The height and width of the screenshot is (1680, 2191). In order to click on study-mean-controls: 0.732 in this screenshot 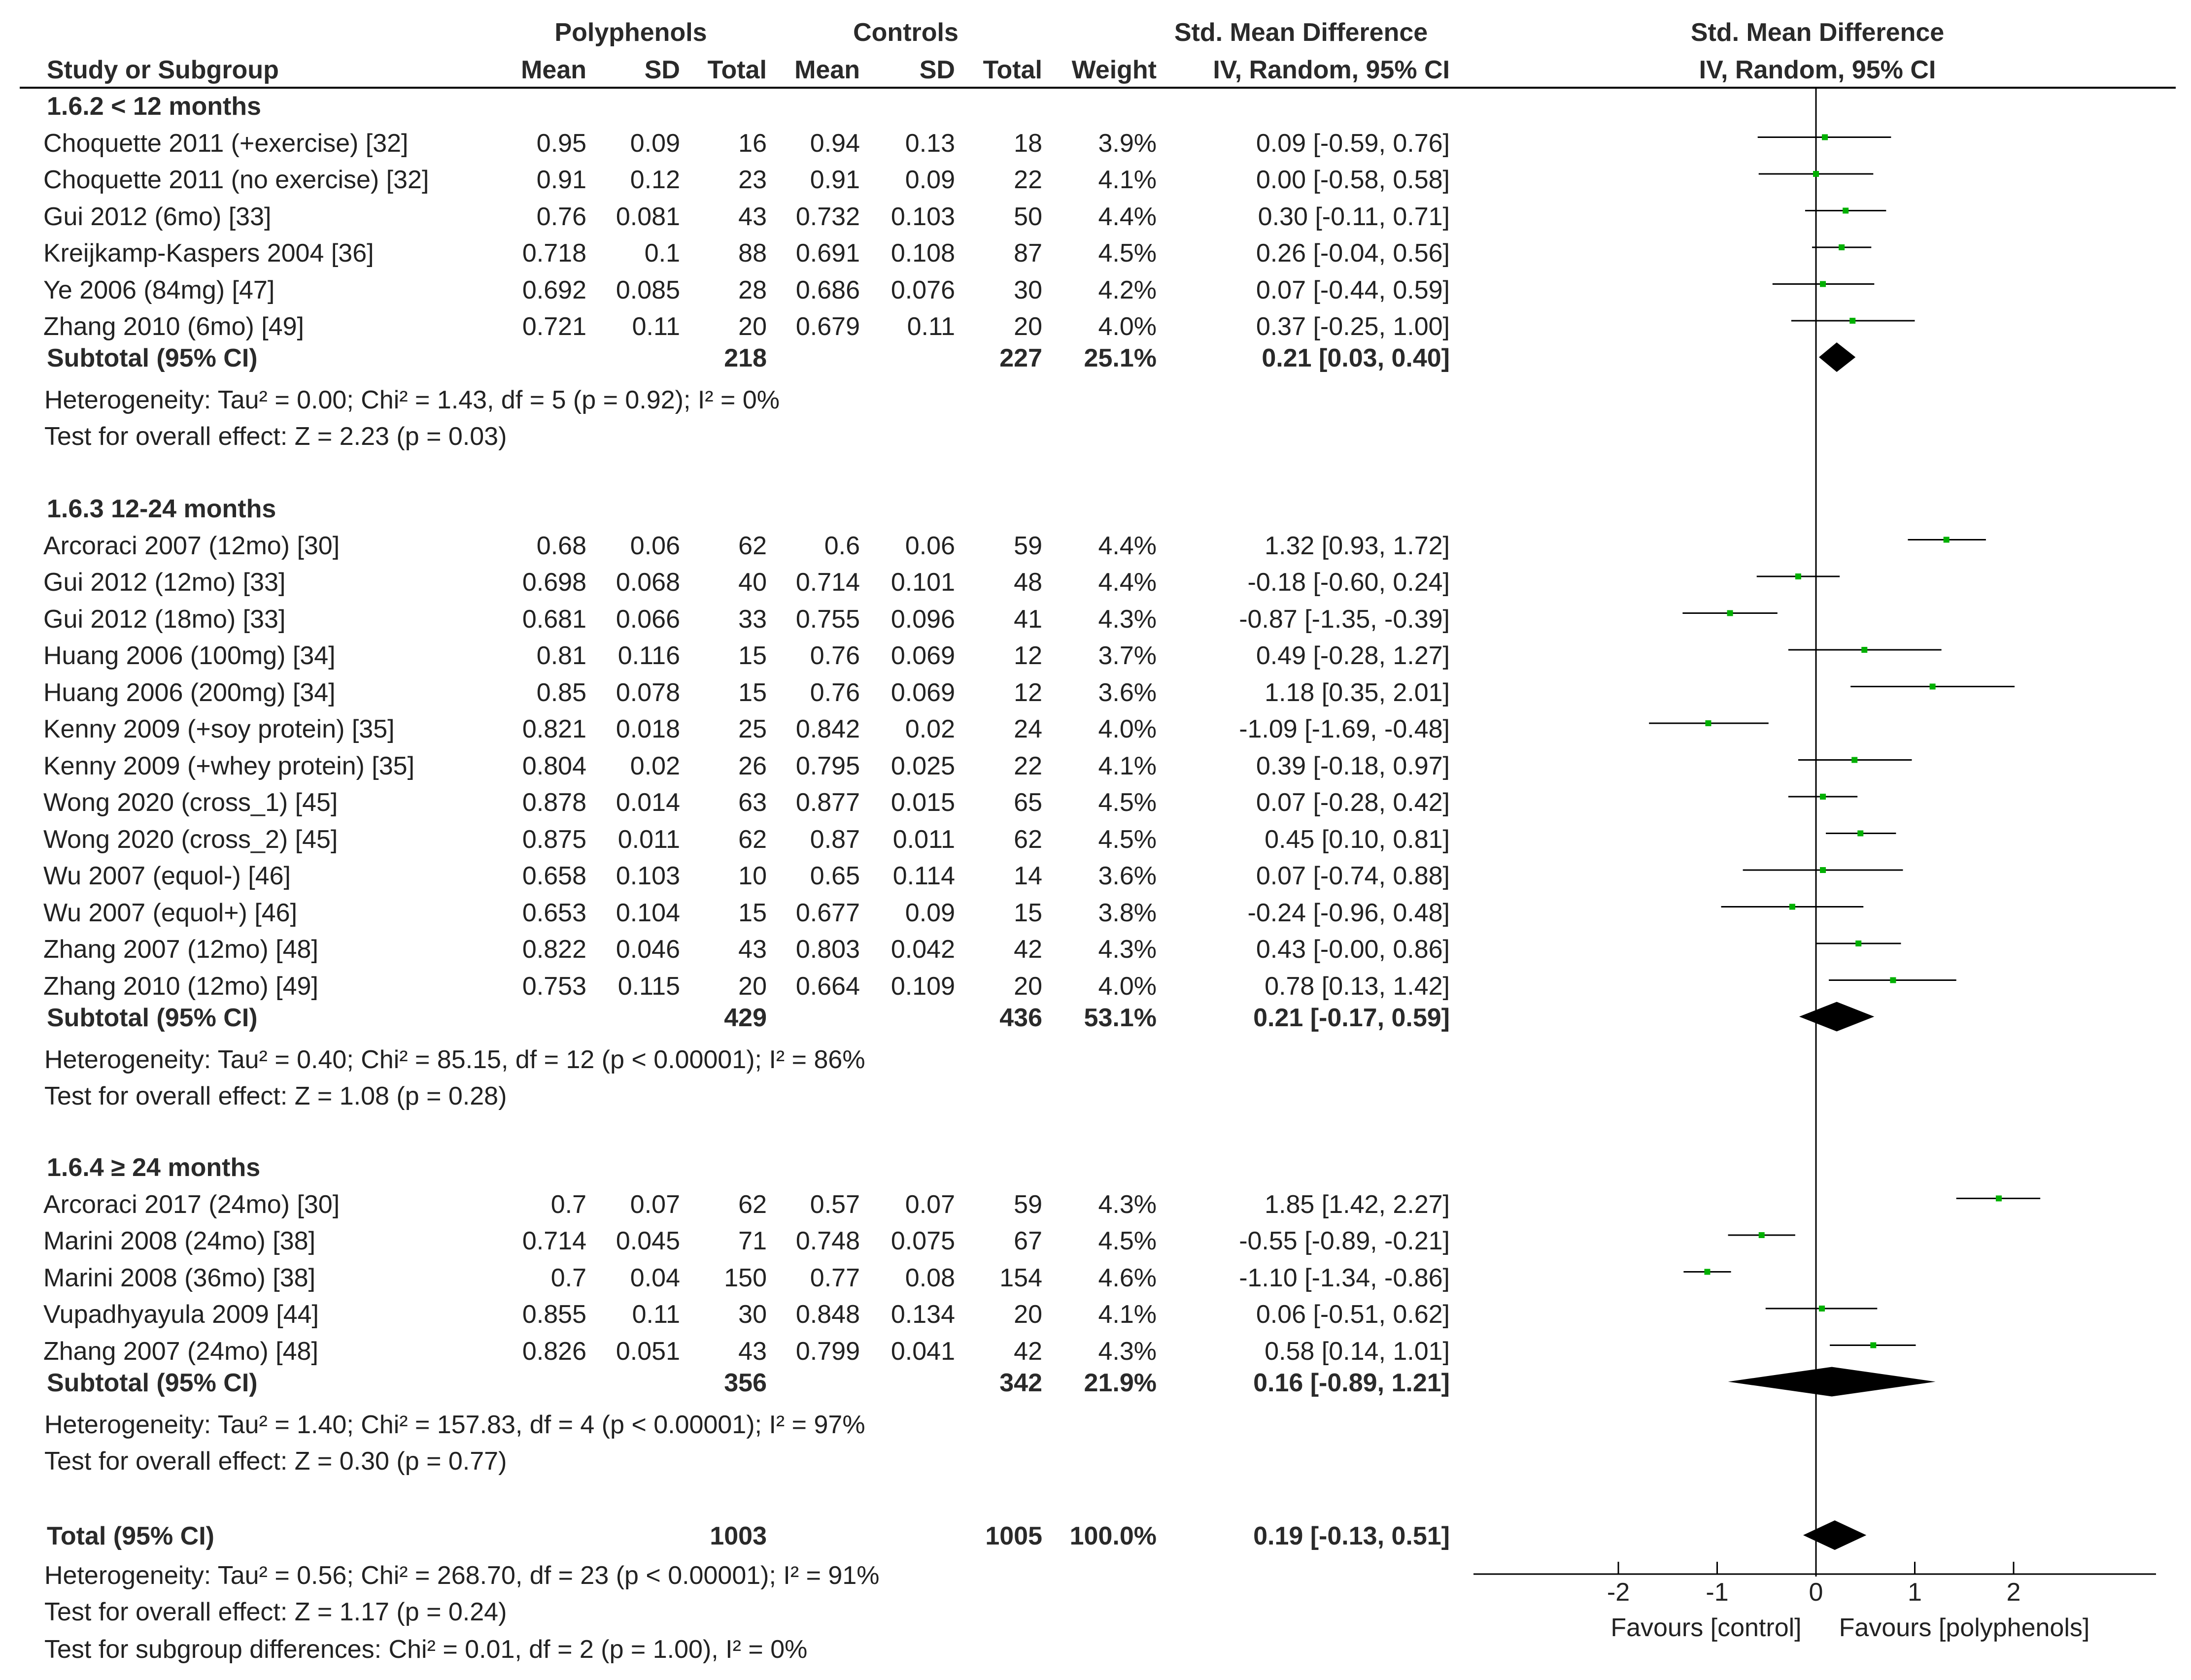, I will do `click(827, 216)`.